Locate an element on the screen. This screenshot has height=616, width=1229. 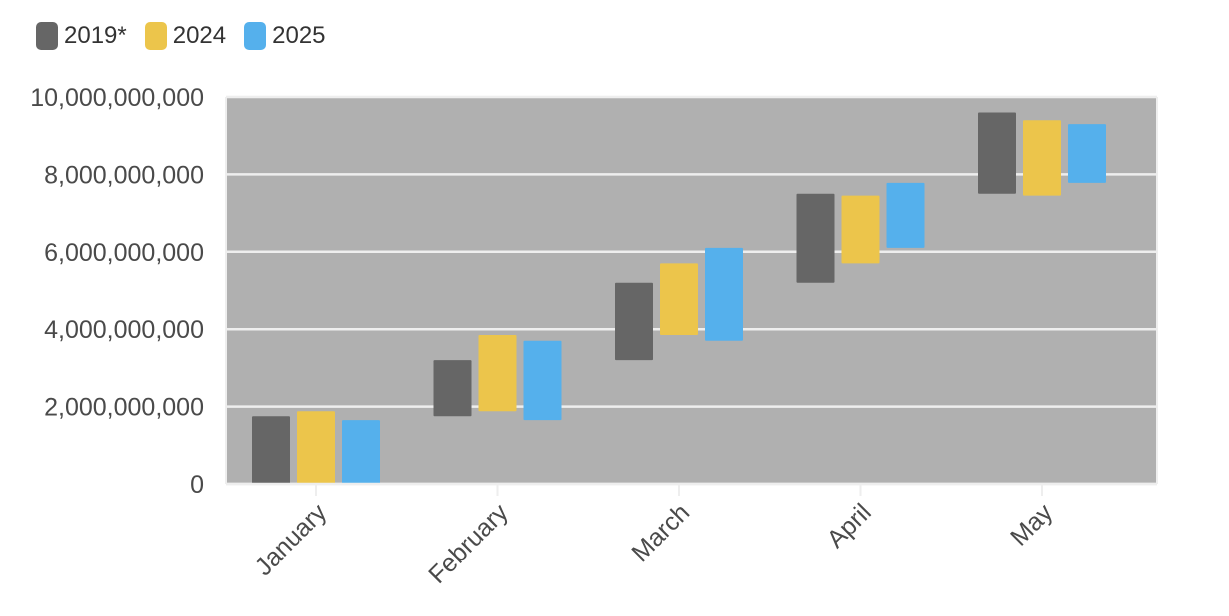
legend-swatch-2025 is located at coordinates (255, 36).